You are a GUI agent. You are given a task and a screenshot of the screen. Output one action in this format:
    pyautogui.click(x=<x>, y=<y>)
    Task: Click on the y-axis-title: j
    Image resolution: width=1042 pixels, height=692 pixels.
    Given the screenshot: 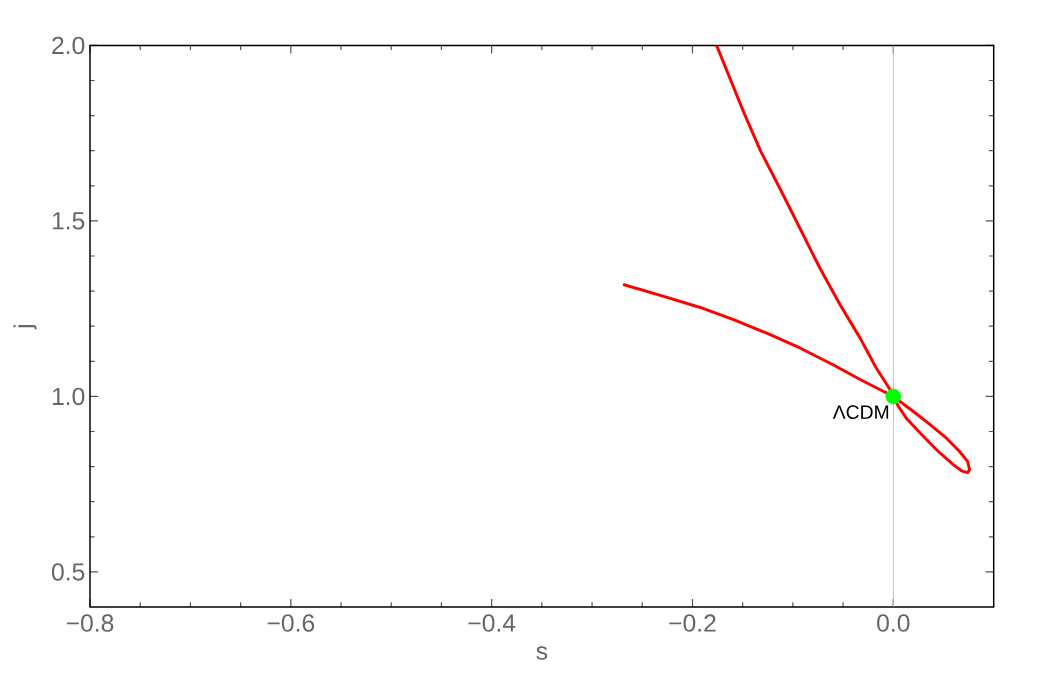 What is the action you would take?
    pyautogui.click(x=25, y=327)
    